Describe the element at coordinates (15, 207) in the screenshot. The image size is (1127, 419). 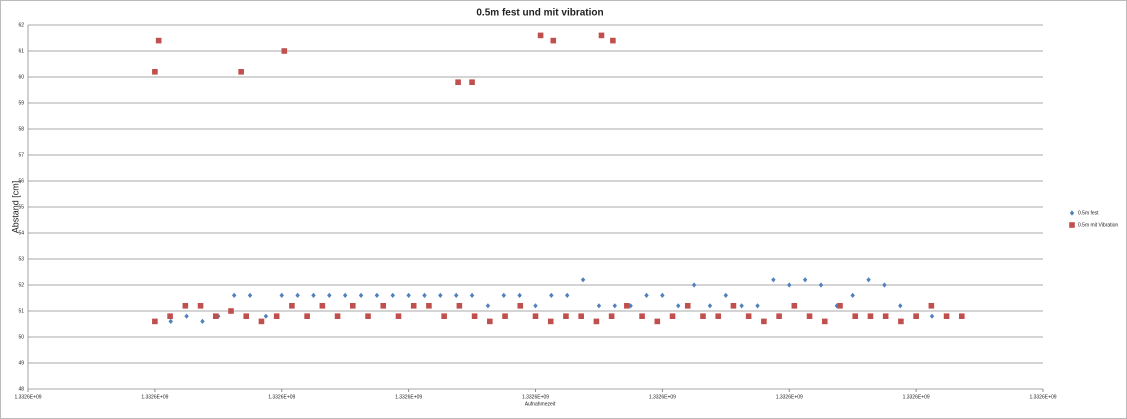
I see `y-axis-label: Abstand [cm]` at that location.